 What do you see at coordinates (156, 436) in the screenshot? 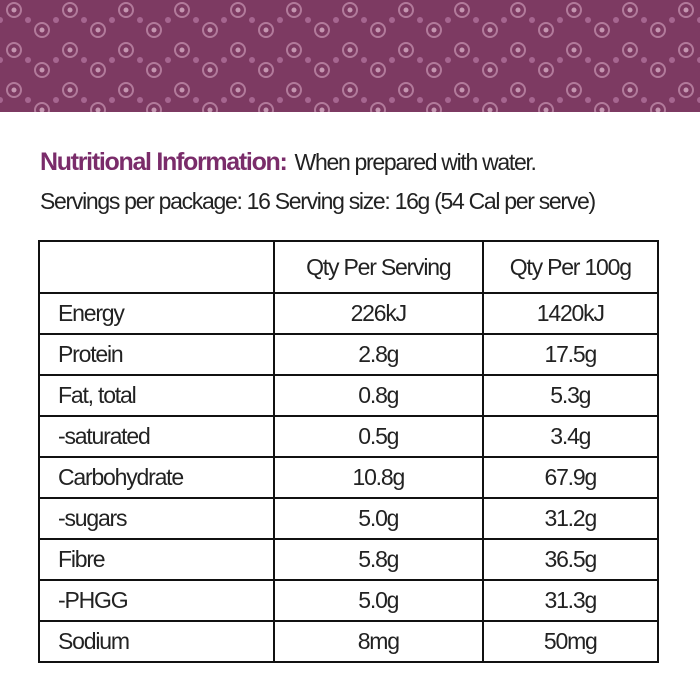
I see `nutrient-name: -saturated` at bounding box center [156, 436].